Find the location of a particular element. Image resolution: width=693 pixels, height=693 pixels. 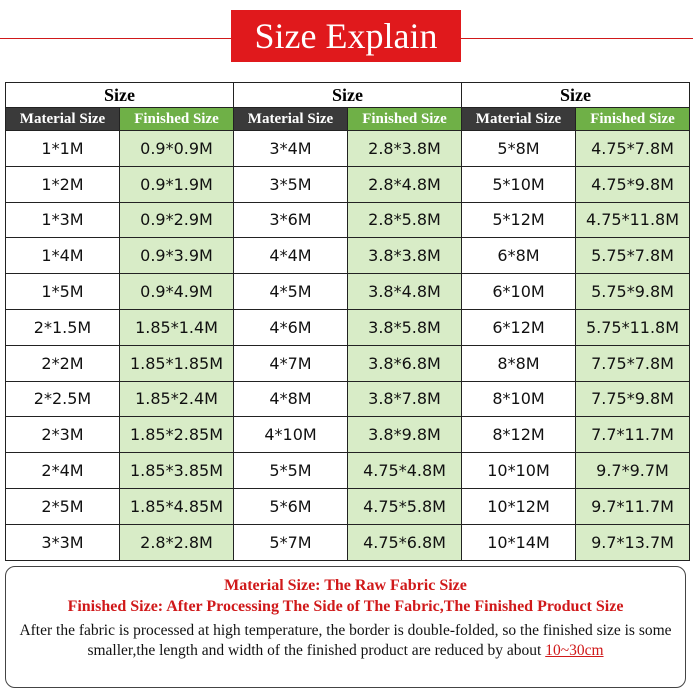

finished-size: 9.7*9.7M is located at coordinates (632, 470).